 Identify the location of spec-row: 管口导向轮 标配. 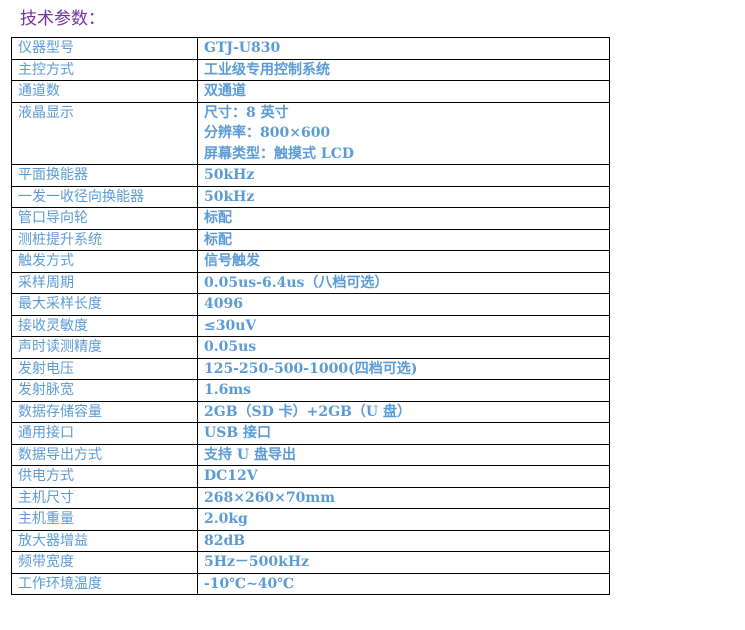
(310, 218).